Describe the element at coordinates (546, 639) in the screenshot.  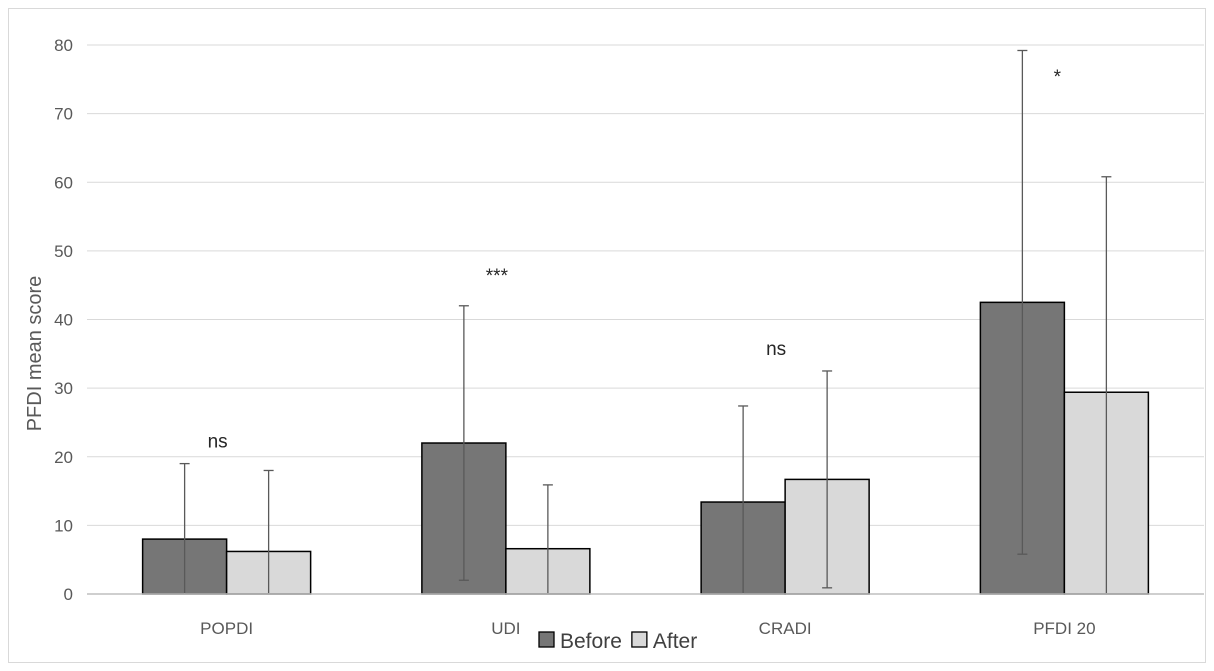
I see `legend-swatch-before` at that location.